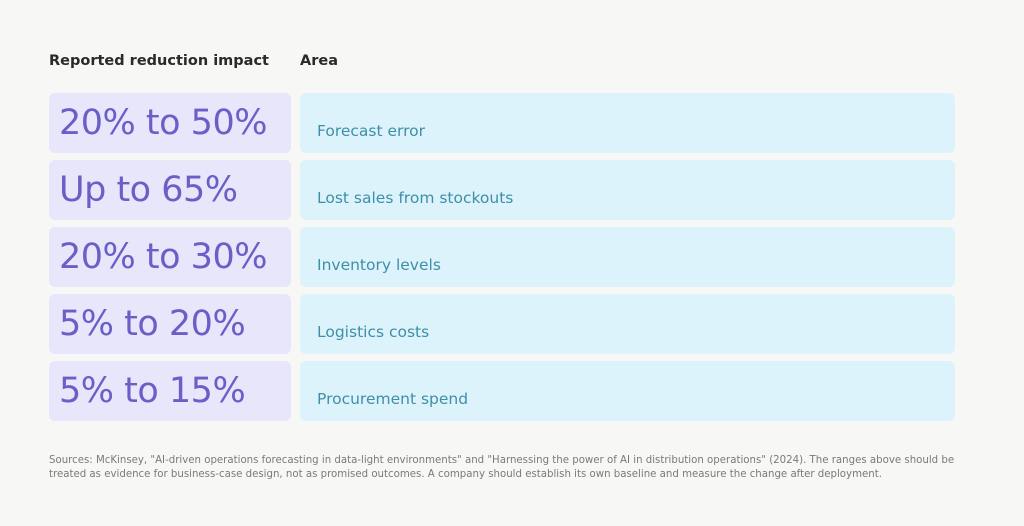  What do you see at coordinates (379, 265) in the screenshot?
I see `area-label: Inventory levels` at bounding box center [379, 265].